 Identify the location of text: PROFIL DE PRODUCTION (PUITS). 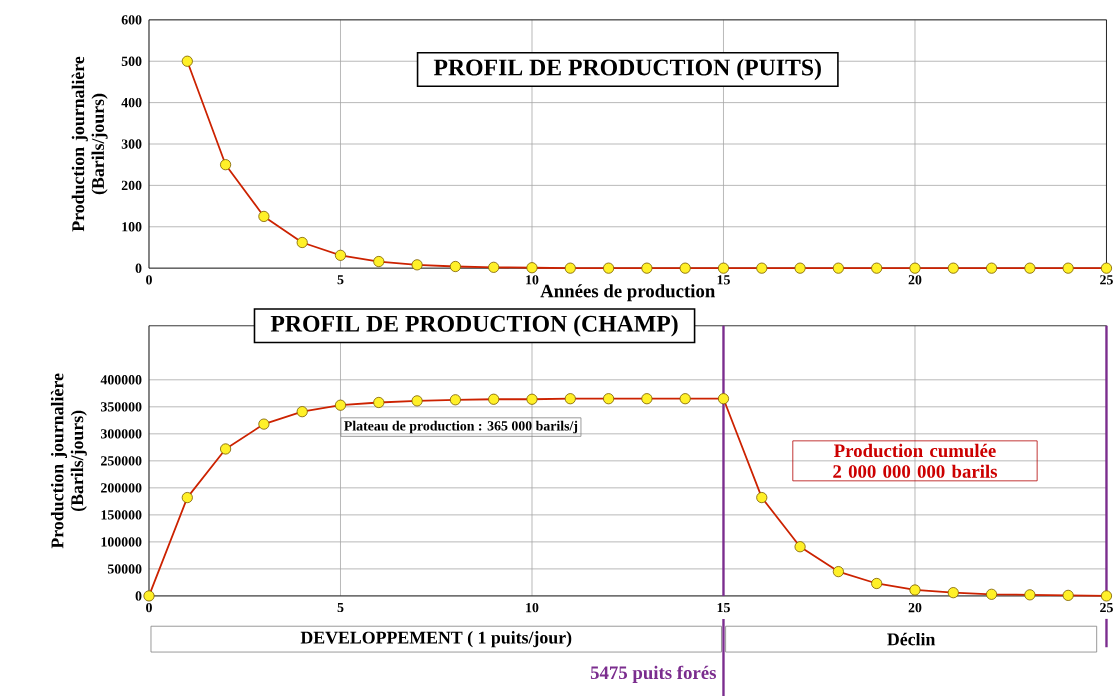
(627, 70).